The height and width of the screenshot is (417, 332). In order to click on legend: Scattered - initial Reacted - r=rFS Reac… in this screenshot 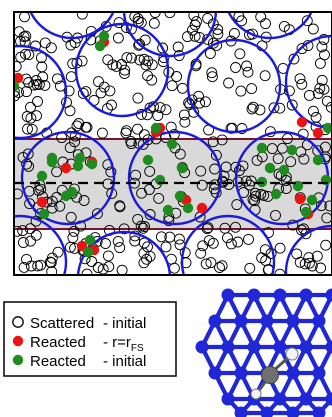, I will do `click(90, 339)`.